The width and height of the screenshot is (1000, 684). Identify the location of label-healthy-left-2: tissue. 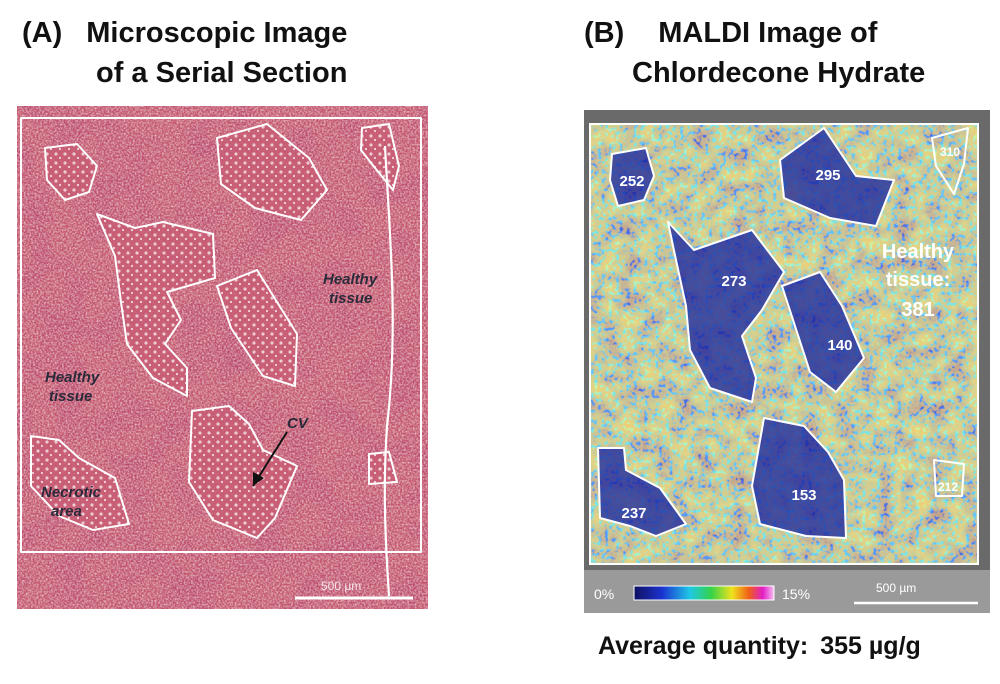
(70, 396).